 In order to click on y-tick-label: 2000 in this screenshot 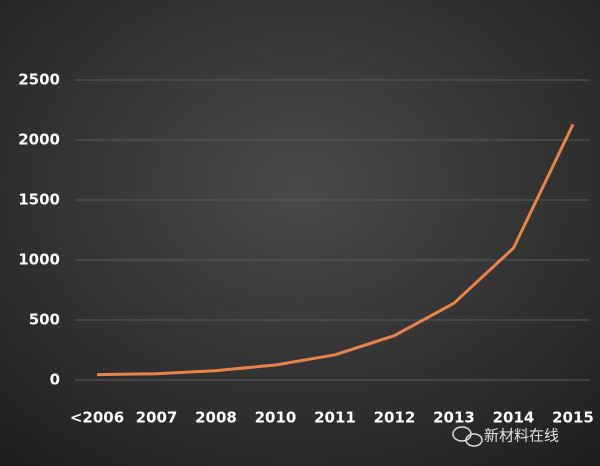, I will do `click(39, 140)`.